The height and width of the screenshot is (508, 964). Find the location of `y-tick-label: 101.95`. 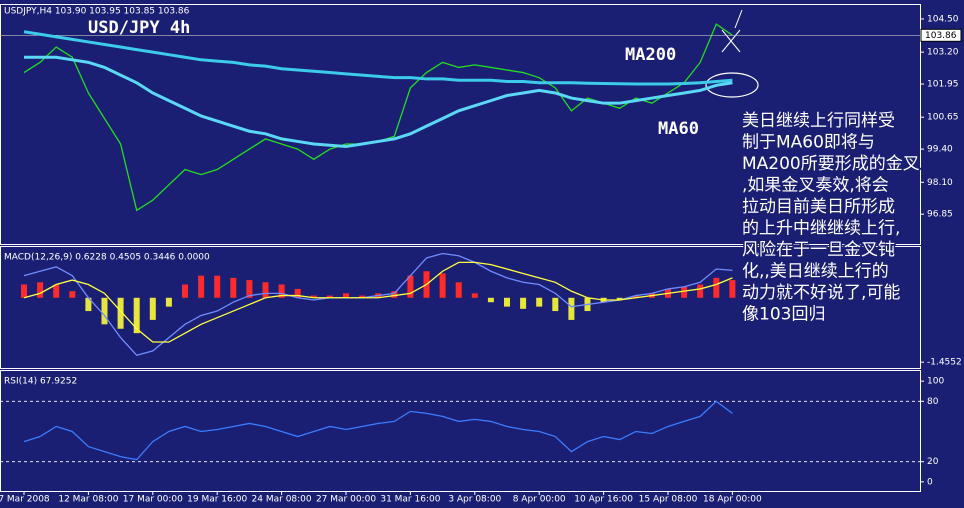

y-tick-label: 101.95 is located at coordinates (943, 85).